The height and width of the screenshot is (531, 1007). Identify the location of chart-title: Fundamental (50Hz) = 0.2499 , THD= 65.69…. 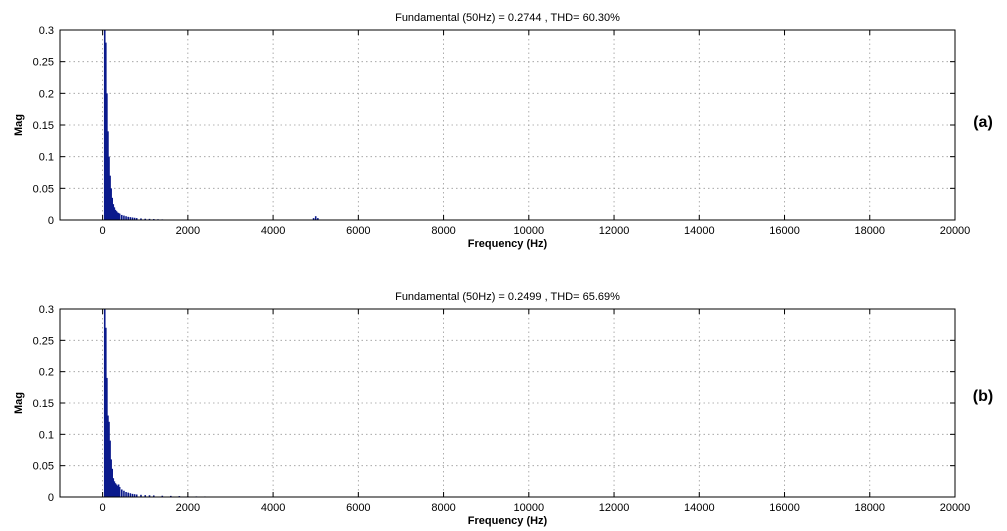
(507, 297).